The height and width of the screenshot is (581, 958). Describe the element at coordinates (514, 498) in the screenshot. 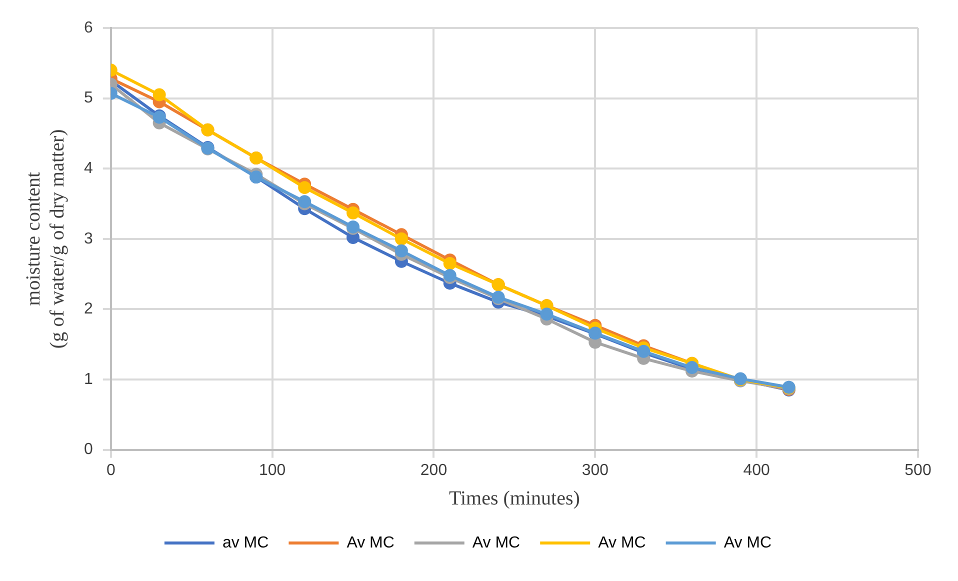

I see `x-axis-title: Times (minutes)` at that location.